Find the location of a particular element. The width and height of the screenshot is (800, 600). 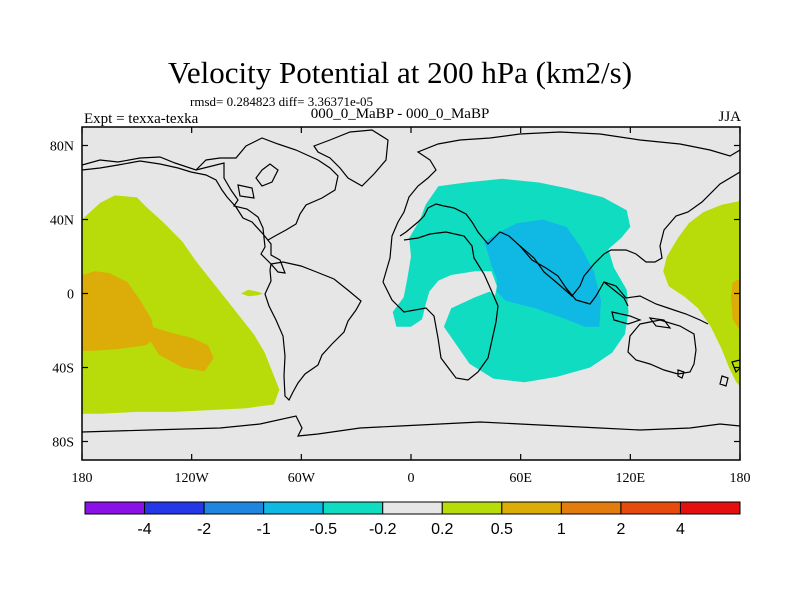

region-pacific-positive-outer is located at coordinates (181, 304).